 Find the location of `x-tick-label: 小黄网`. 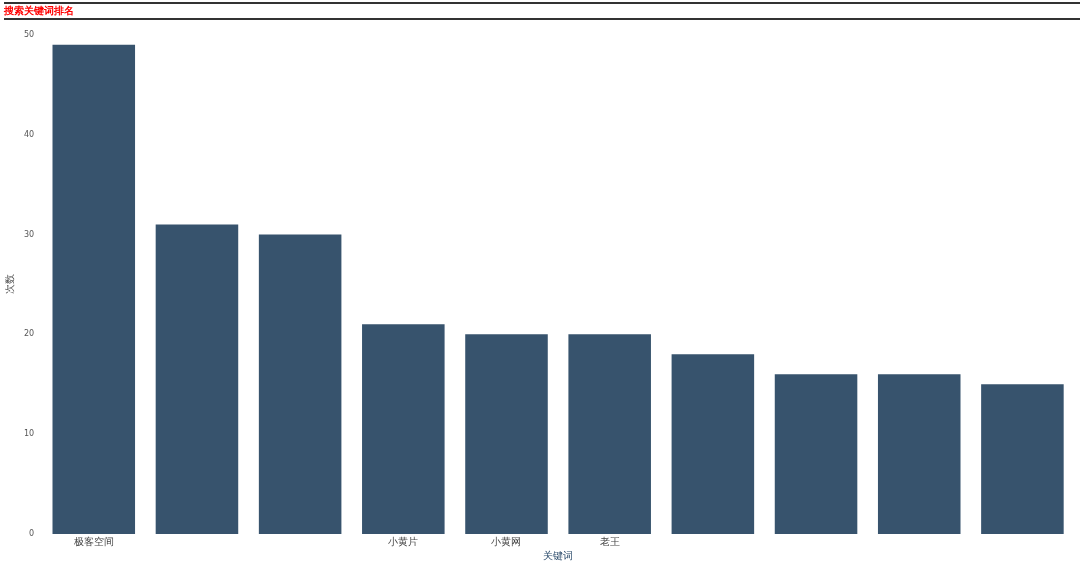

x-tick-label: 小黄网 is located at coordinates (506, 541).